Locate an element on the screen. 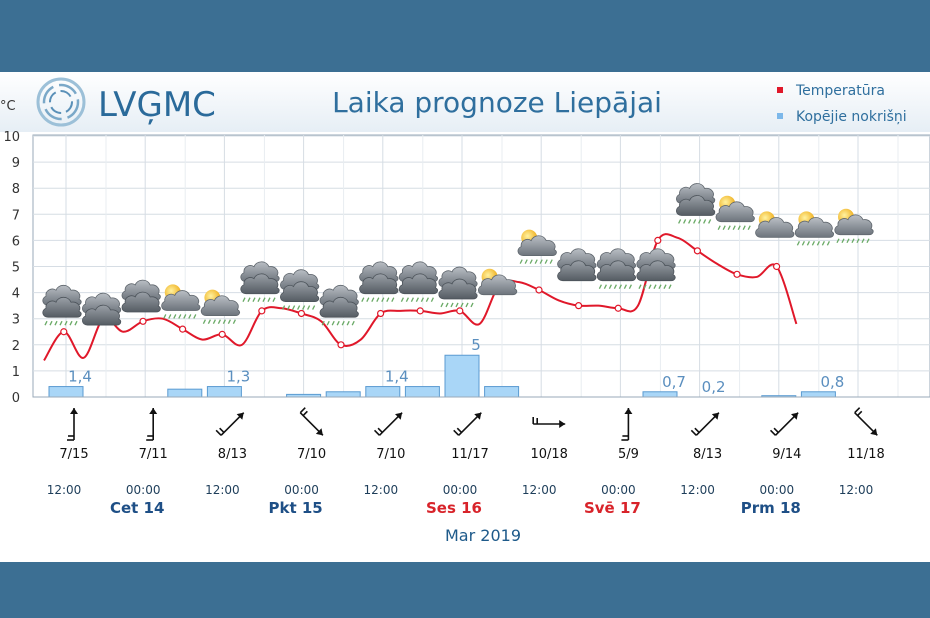 Image resolution: width=930 pixels, height=618 pixels. y-tick-label: 5 is located at coordinates (16, 268).